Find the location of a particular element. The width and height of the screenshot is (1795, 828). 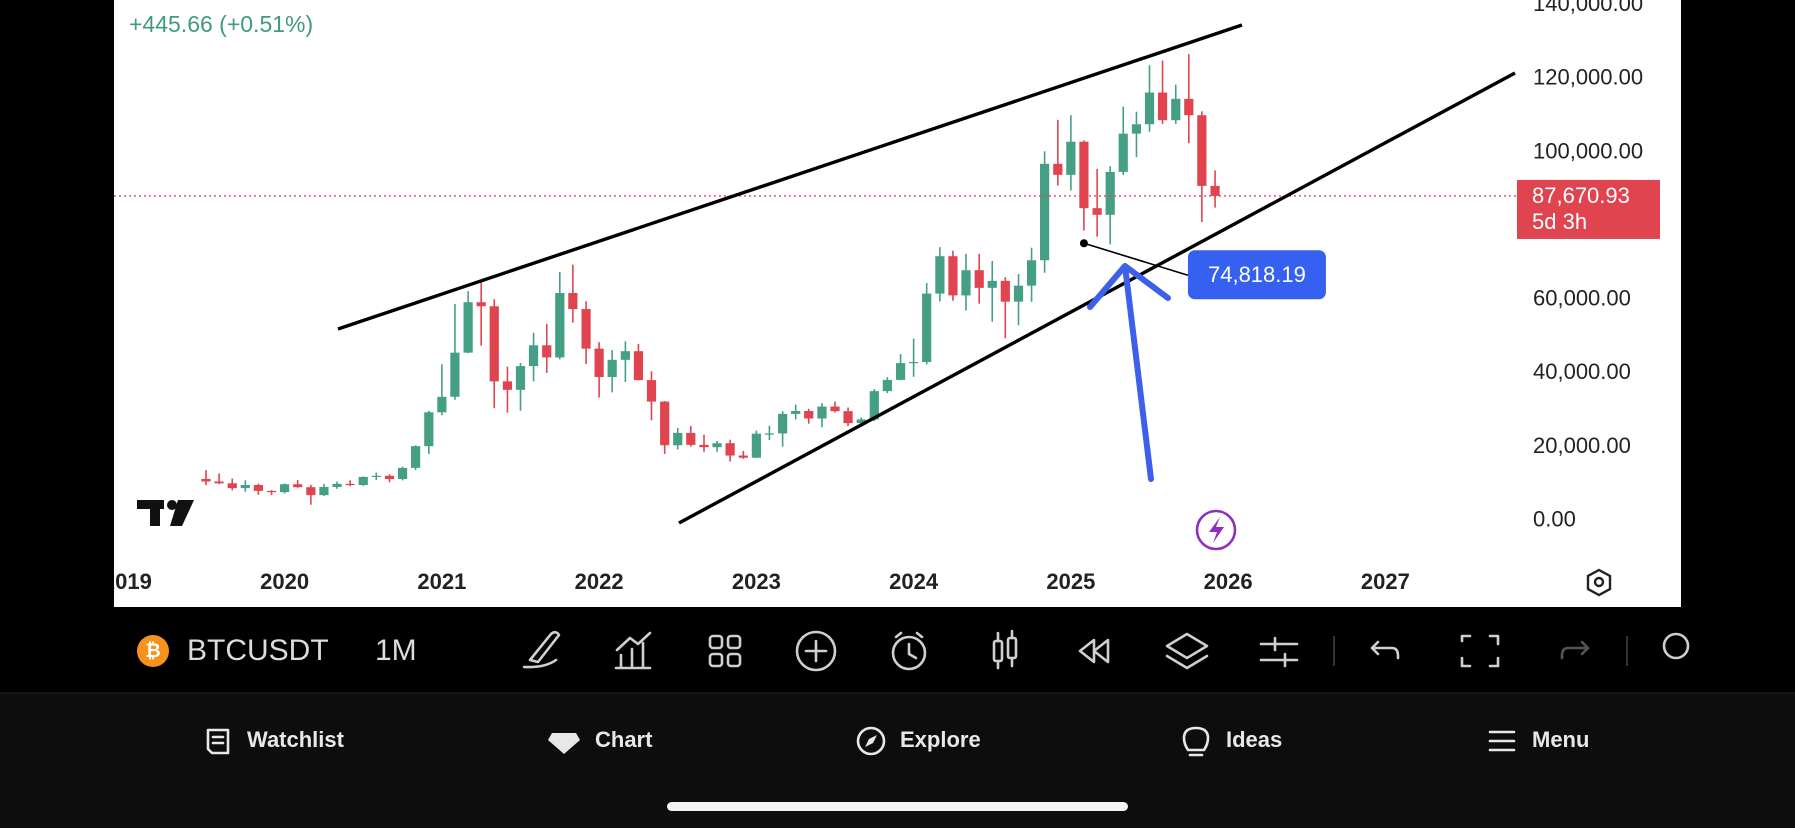

annotation-point is located at coordinates (1083, 243).